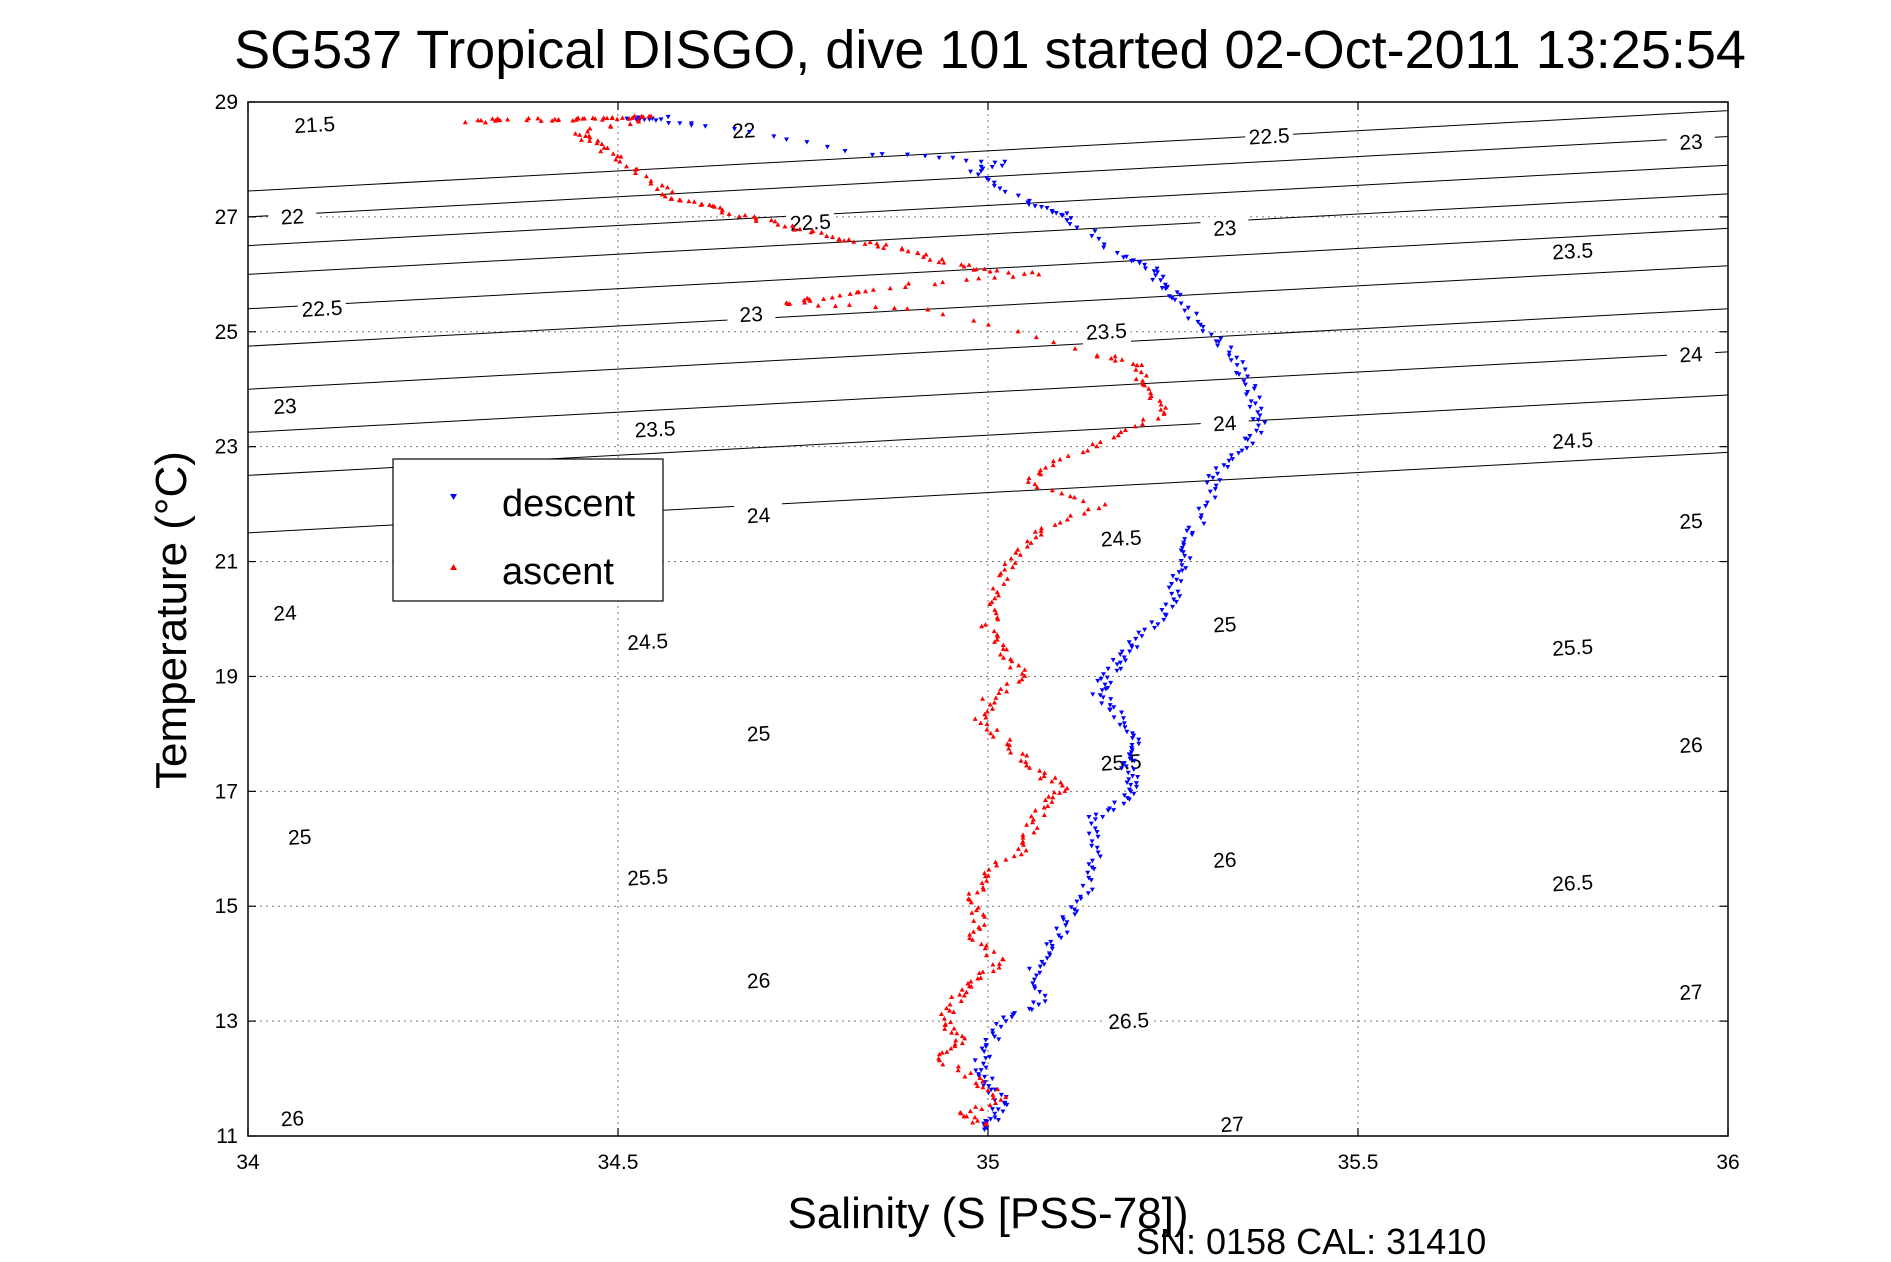  What do you see at coordinates (453, 567) in the screenshot?
I see `legend-ascent-marker` at bounding box center [453, 567].